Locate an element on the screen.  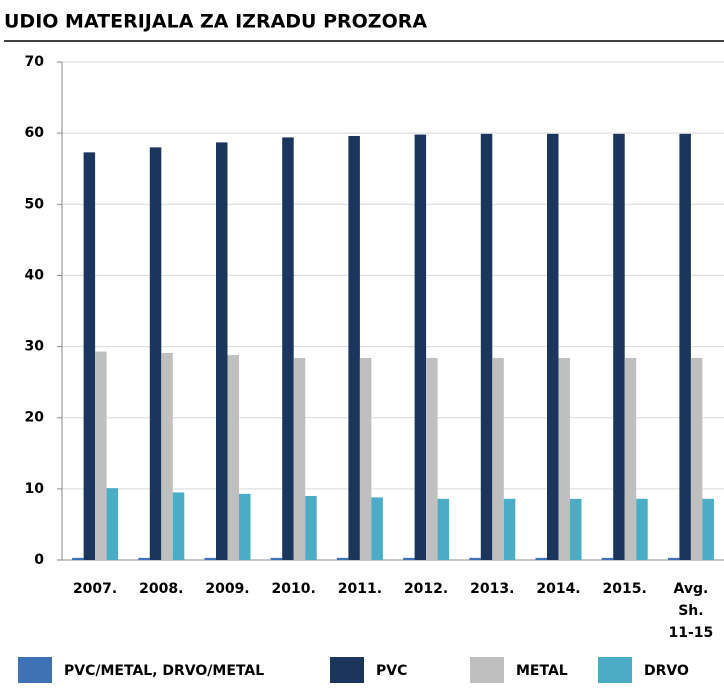
legend-label: METAL is located at coordinates (542, 671).